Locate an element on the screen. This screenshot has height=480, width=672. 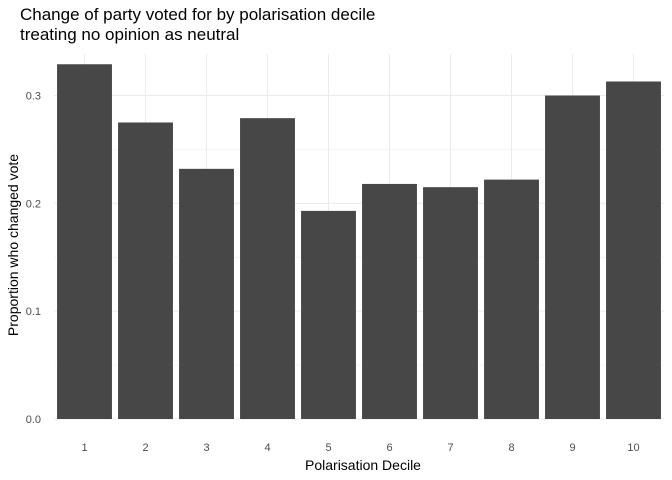
x-tick-label: 6 is located at coordinates (389, 448).